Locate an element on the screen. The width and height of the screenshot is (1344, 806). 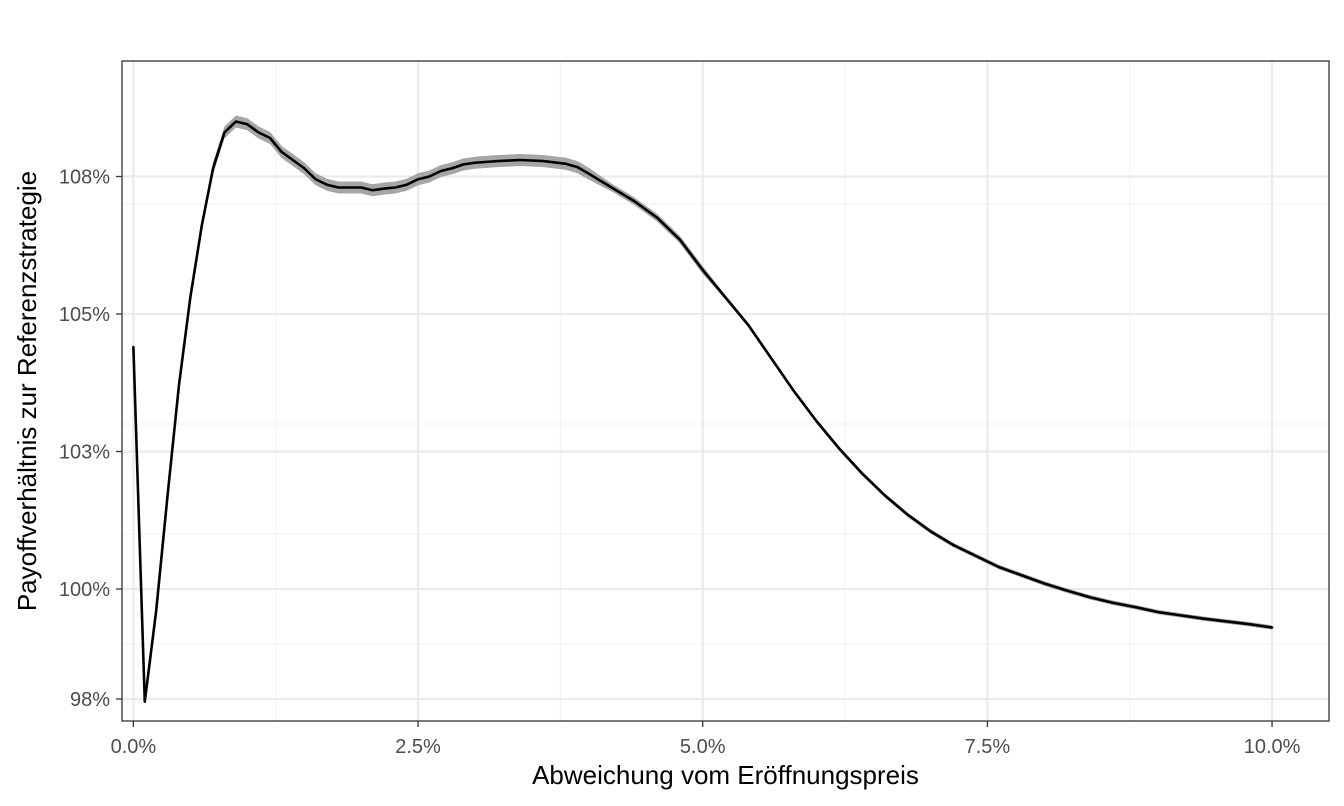
y-tick-label: 100% is located at coordinates (84, 590).